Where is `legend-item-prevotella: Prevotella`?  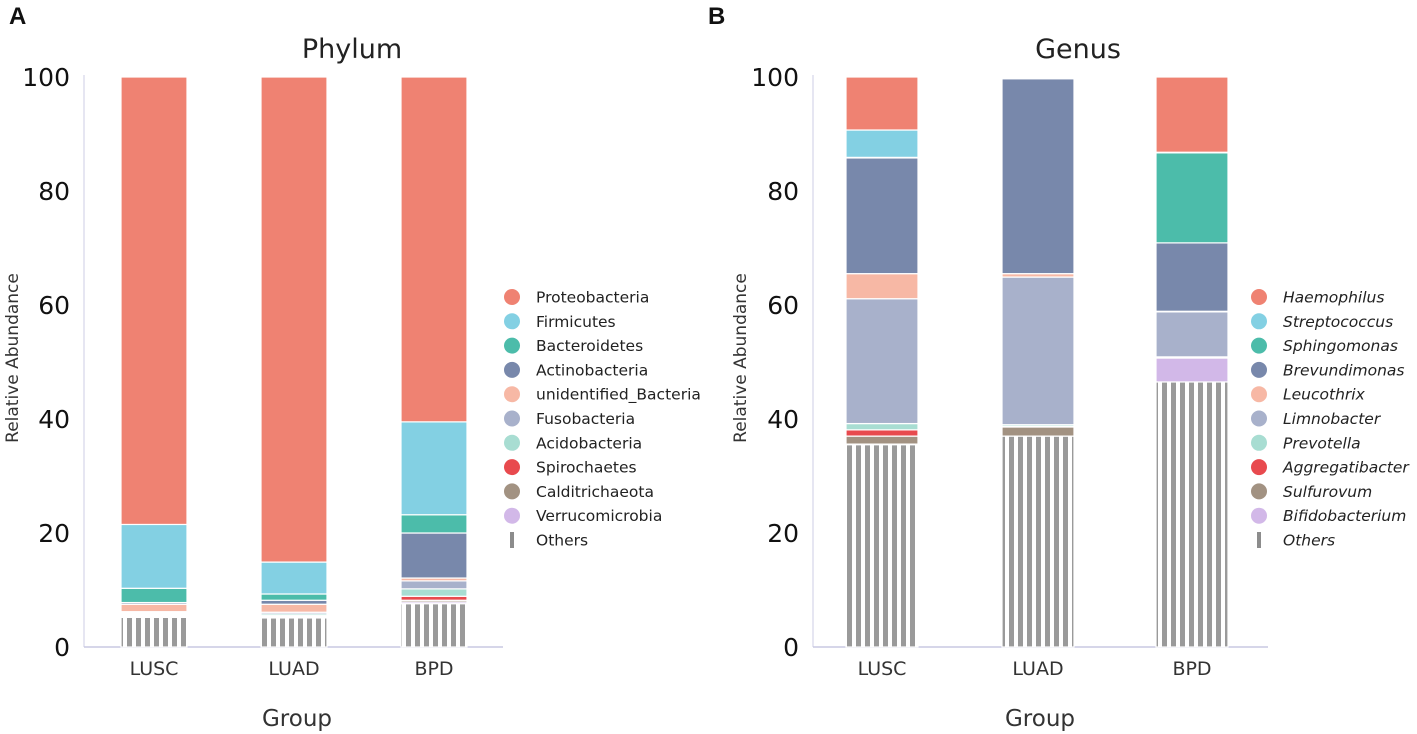
legend-item-prevotella: Prevotella is located at coordinates (1306, 443).